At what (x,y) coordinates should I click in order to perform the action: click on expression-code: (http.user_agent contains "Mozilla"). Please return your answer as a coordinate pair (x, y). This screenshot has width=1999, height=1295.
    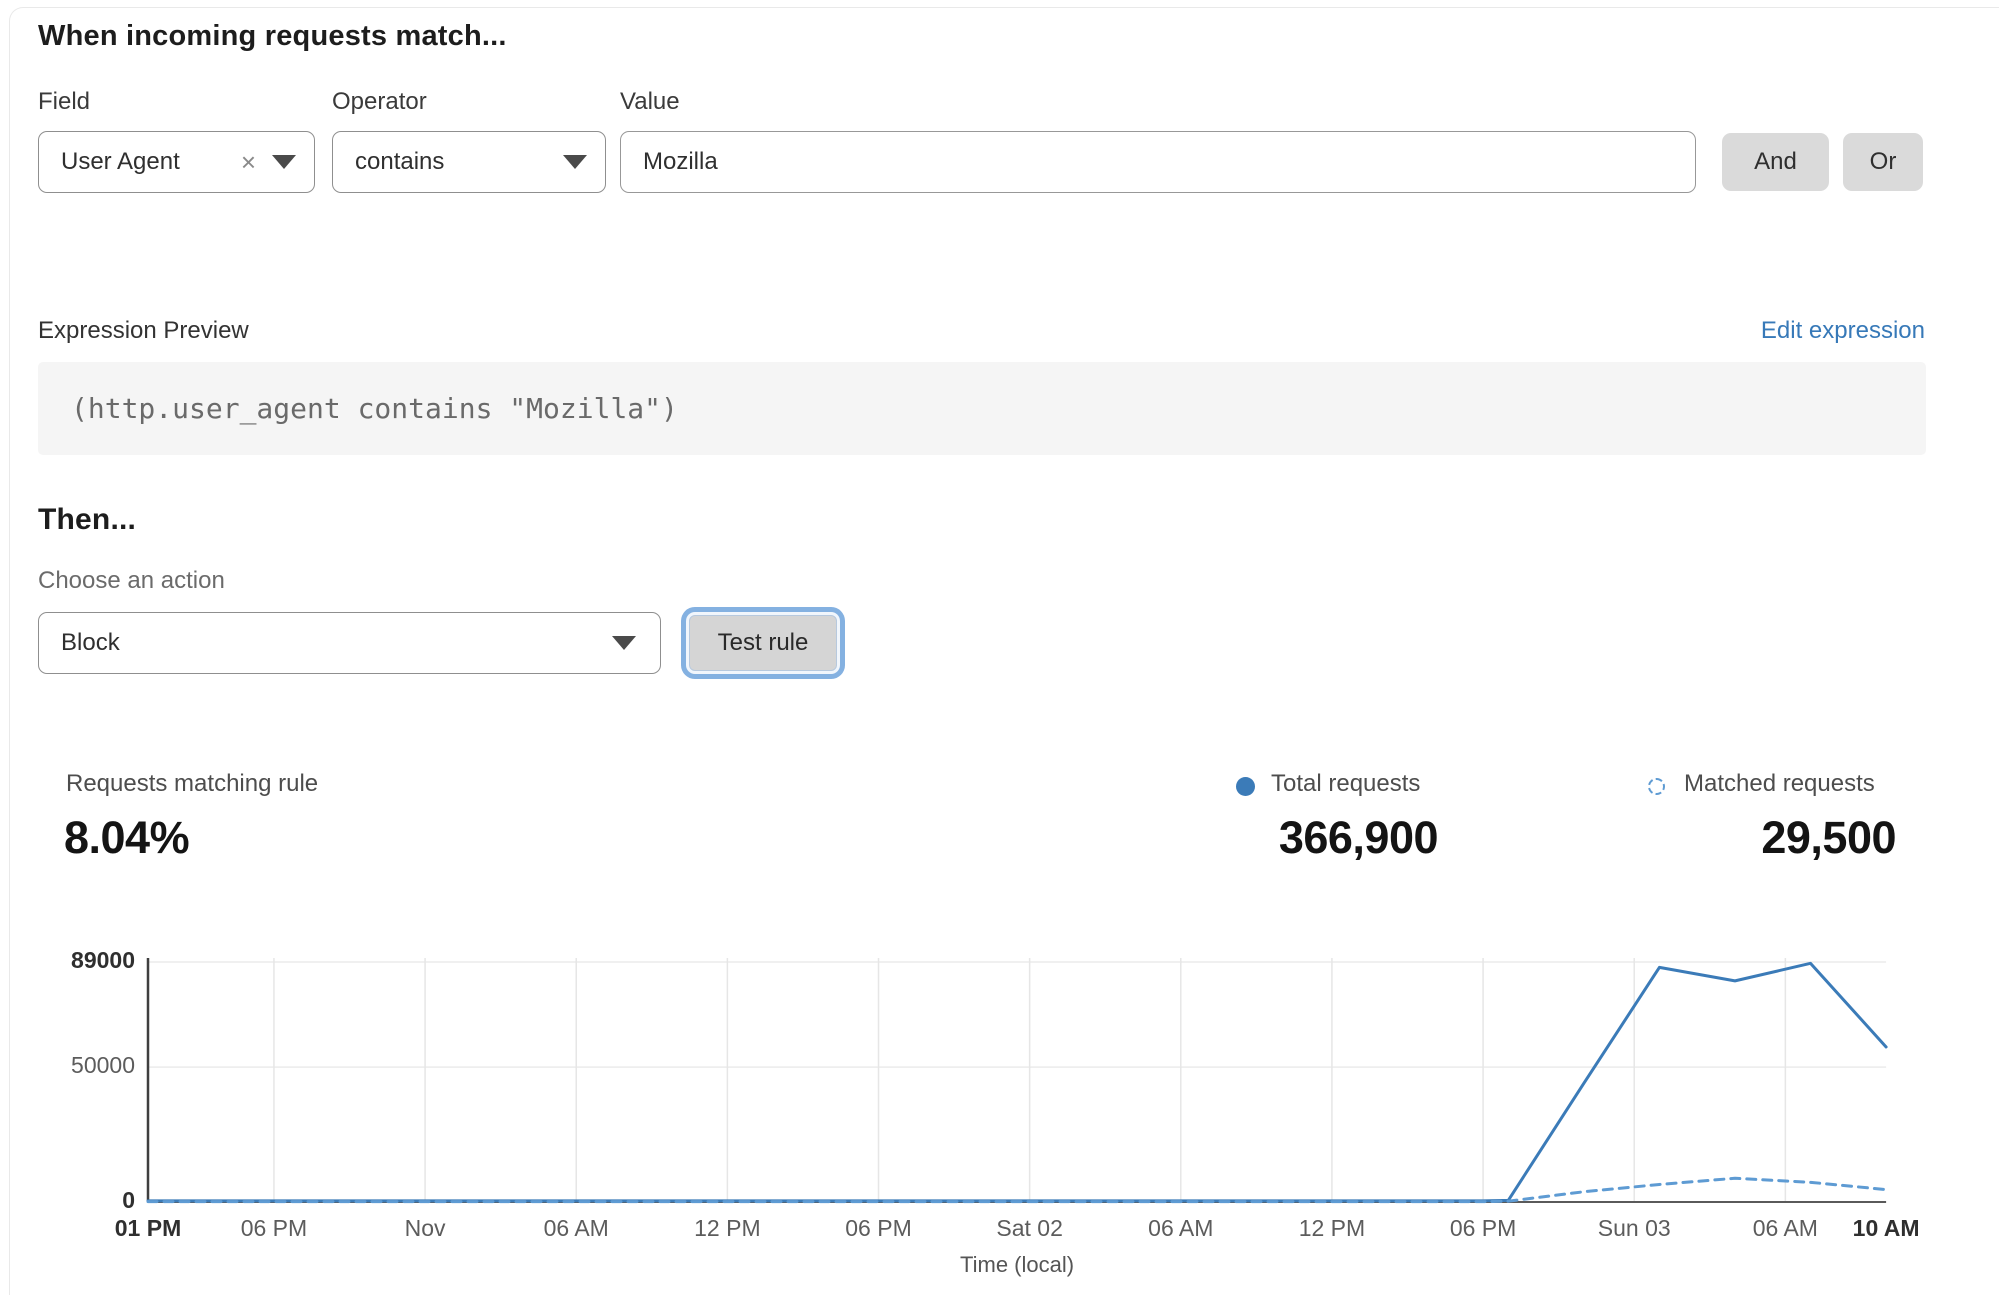
    Looking at the image, I should click on (374, 408).